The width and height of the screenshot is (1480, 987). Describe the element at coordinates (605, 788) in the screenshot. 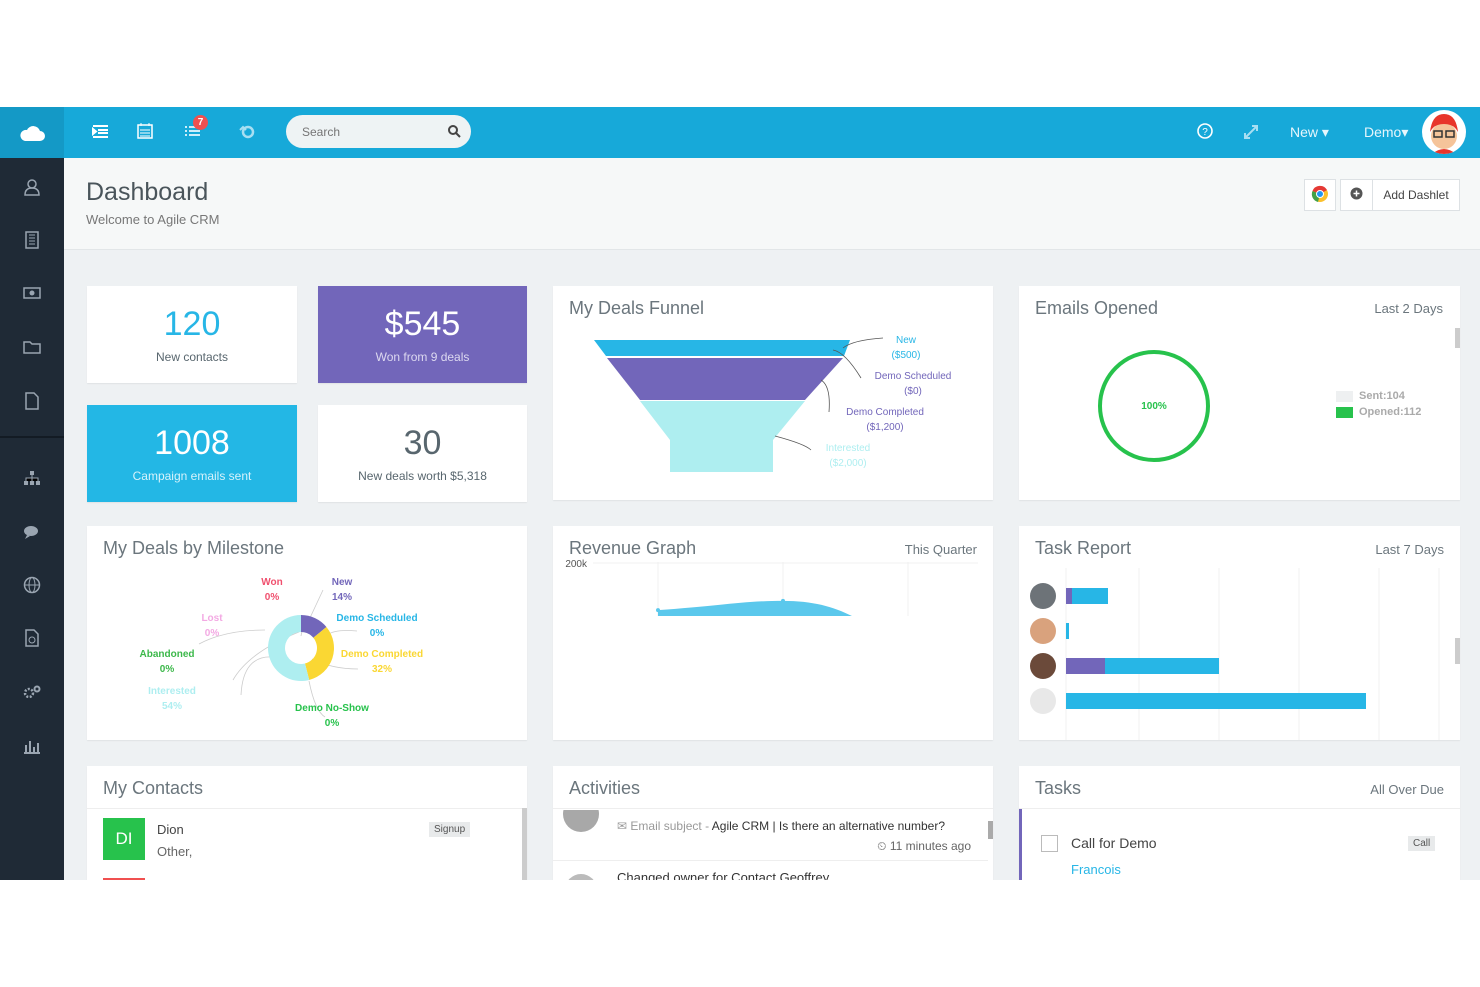

I see `card-title: Activities` at that location.